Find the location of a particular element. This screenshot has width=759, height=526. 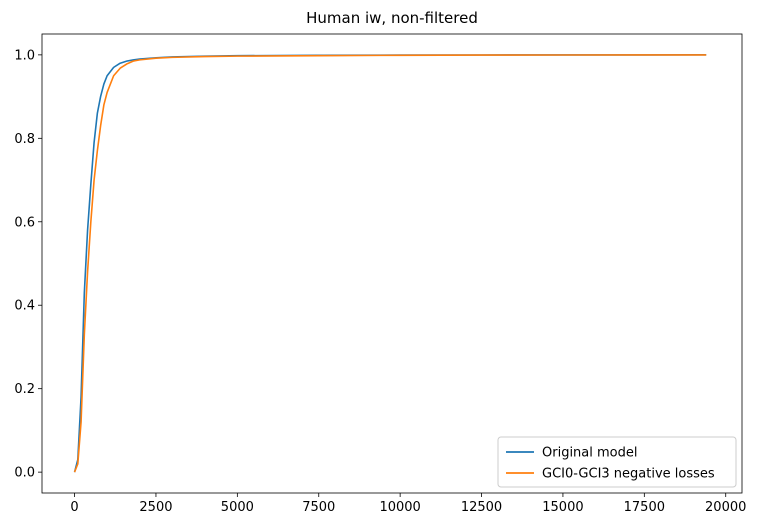

y-axis: 0.0 0.2 0.4 0.6 0.8 1.0 is located at coordinates (28, 264).